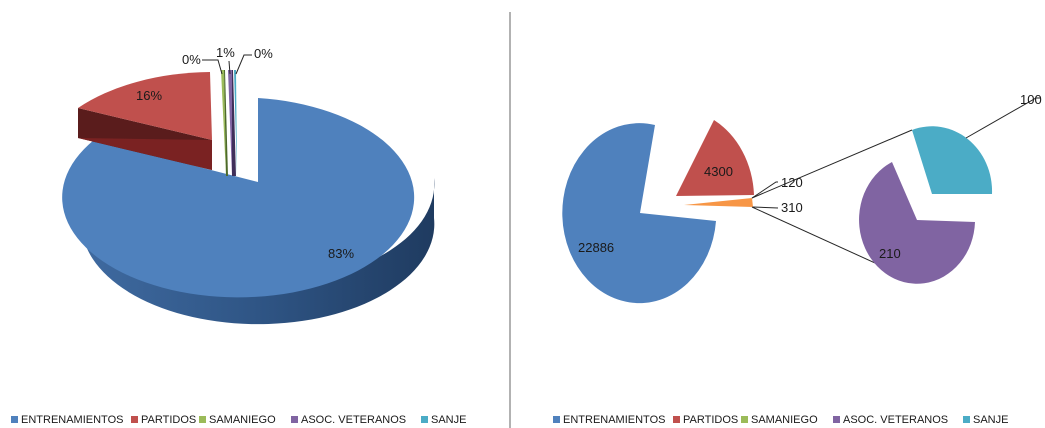 This screenshot has height=428, width=1045. Describe the element at coordinates (990, 420) in the screenshot. I see `legend-label-sanje-right: SANJE` at that location.